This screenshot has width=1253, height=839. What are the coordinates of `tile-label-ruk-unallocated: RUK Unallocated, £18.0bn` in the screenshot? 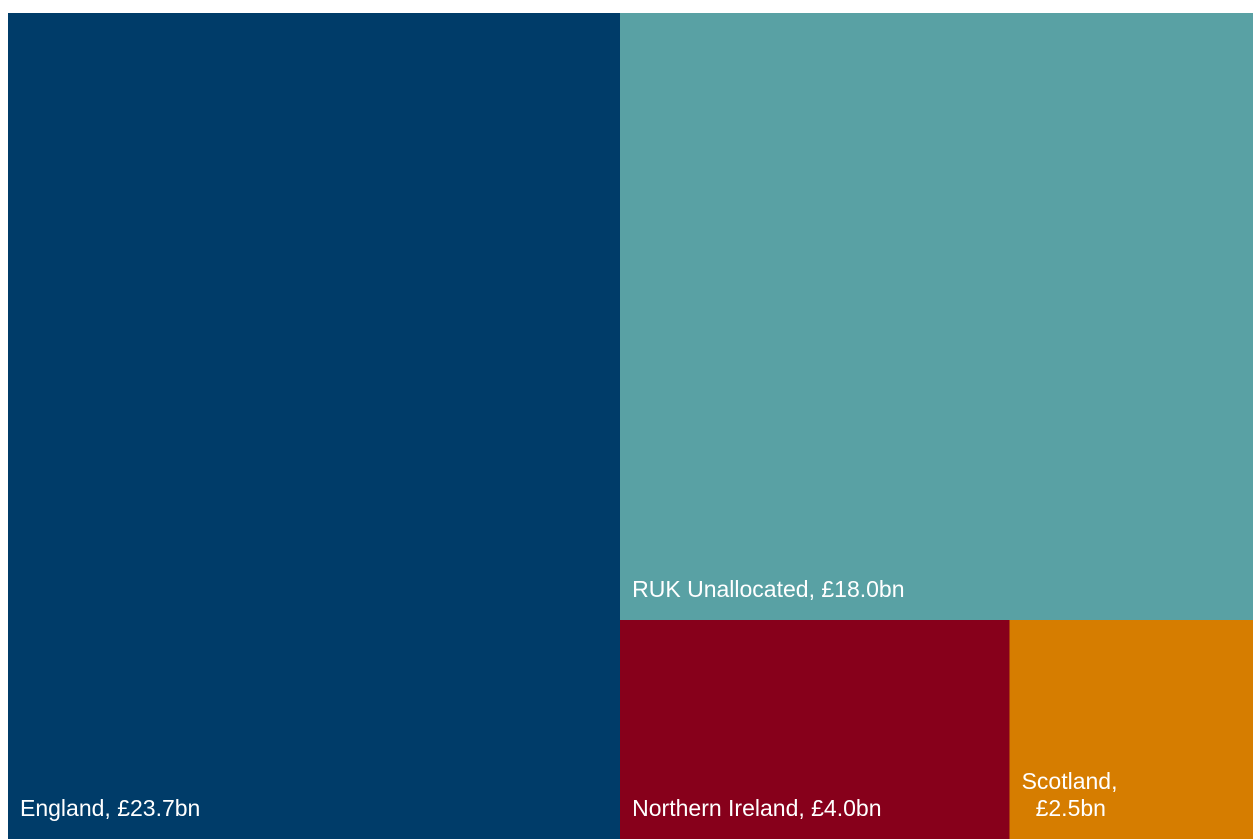 It's located at (768, 589).